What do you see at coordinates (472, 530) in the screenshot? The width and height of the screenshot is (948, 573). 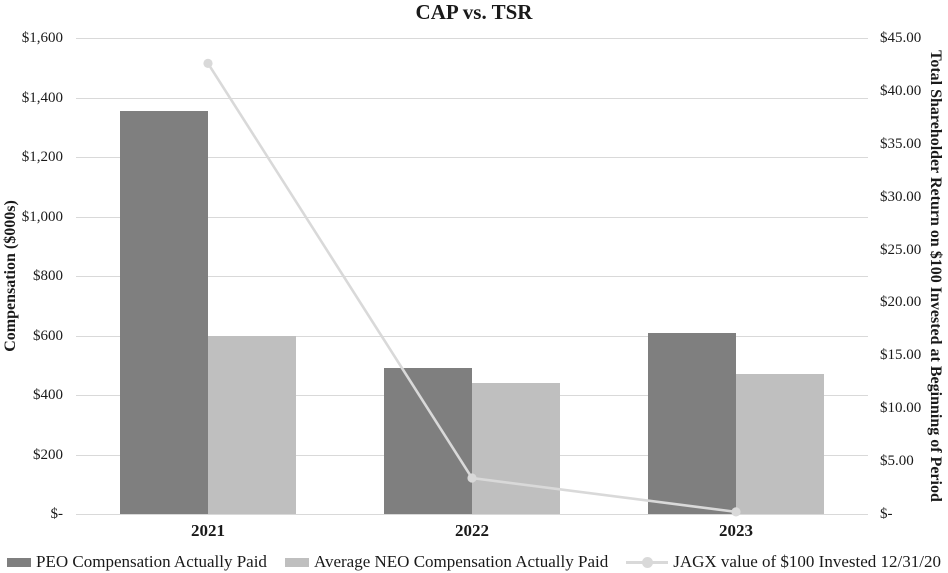 I see `x-axis-label-2022: 2022` at bounding box center [472, 530].